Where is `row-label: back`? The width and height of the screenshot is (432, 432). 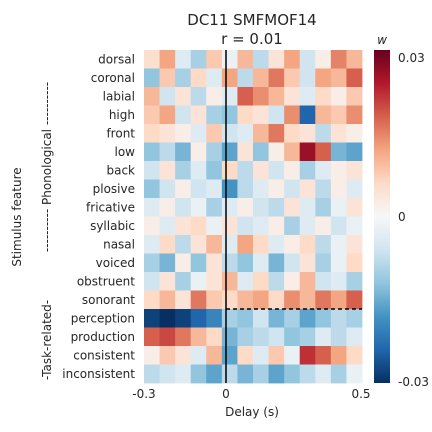 row-label: back is located at coordinates (120, 170).